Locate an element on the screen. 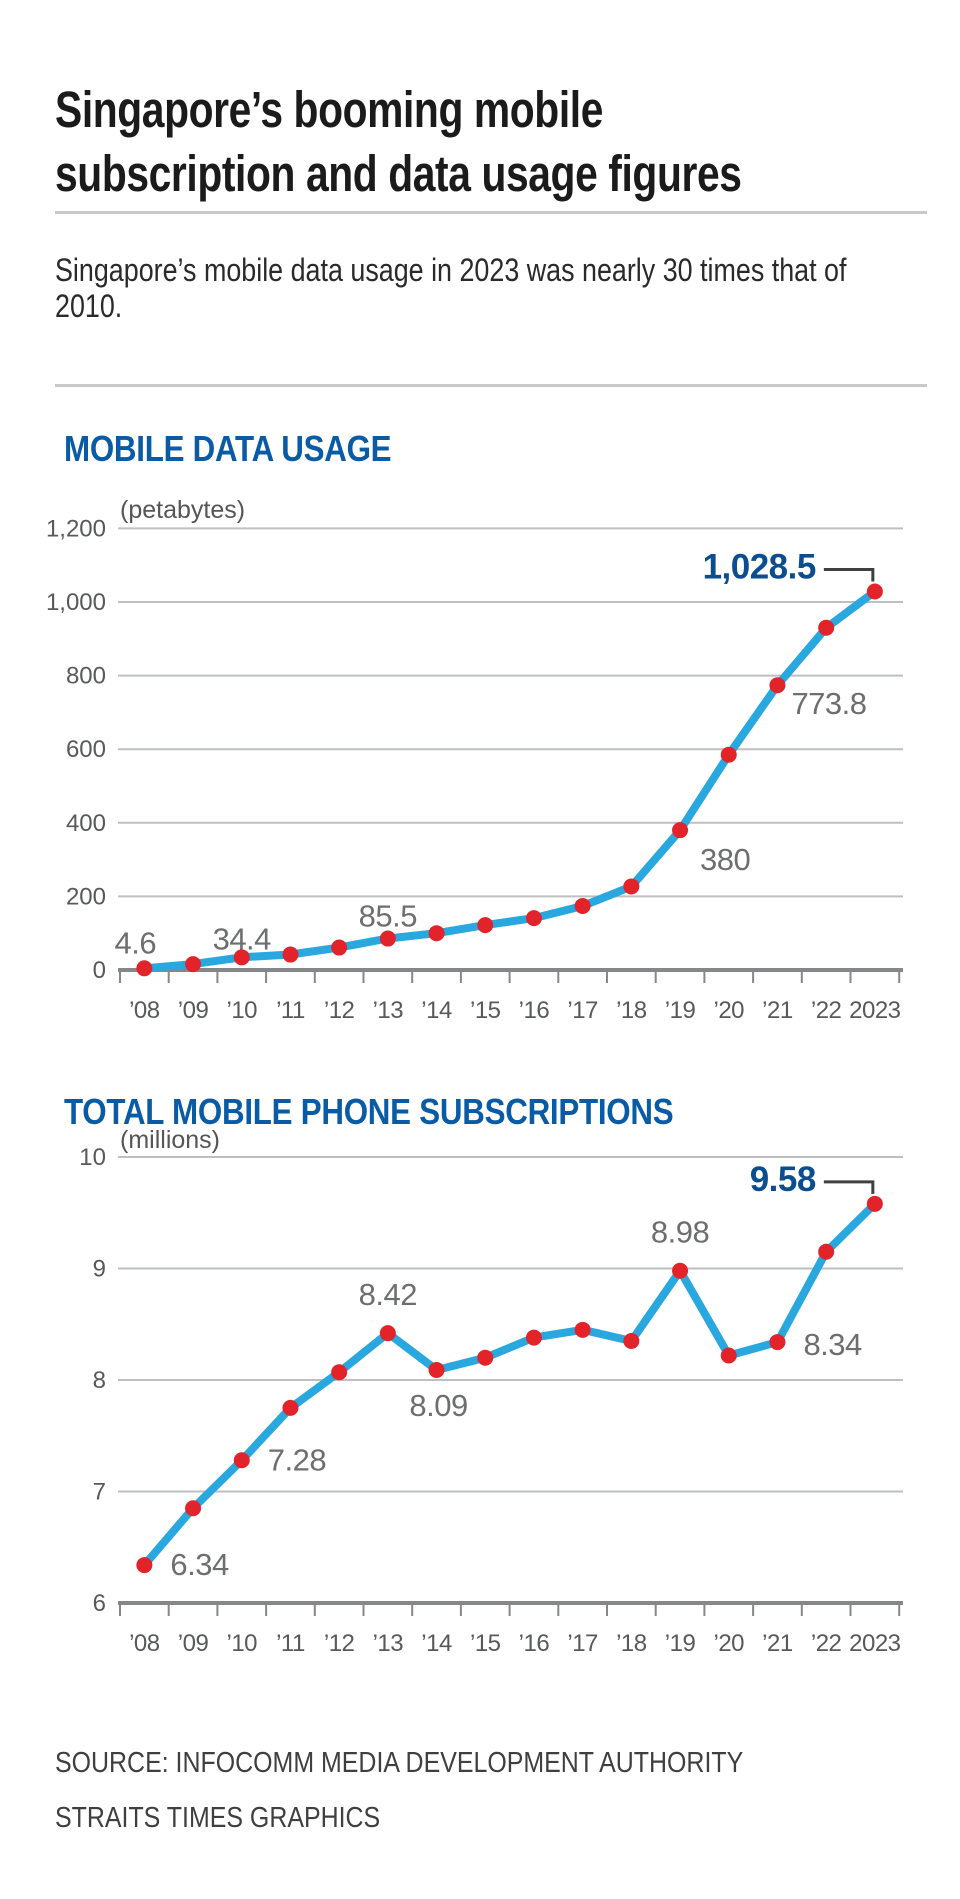 The image size is (960, 1899). data-point-label: 4.6 is located at coordinates (136, 942).